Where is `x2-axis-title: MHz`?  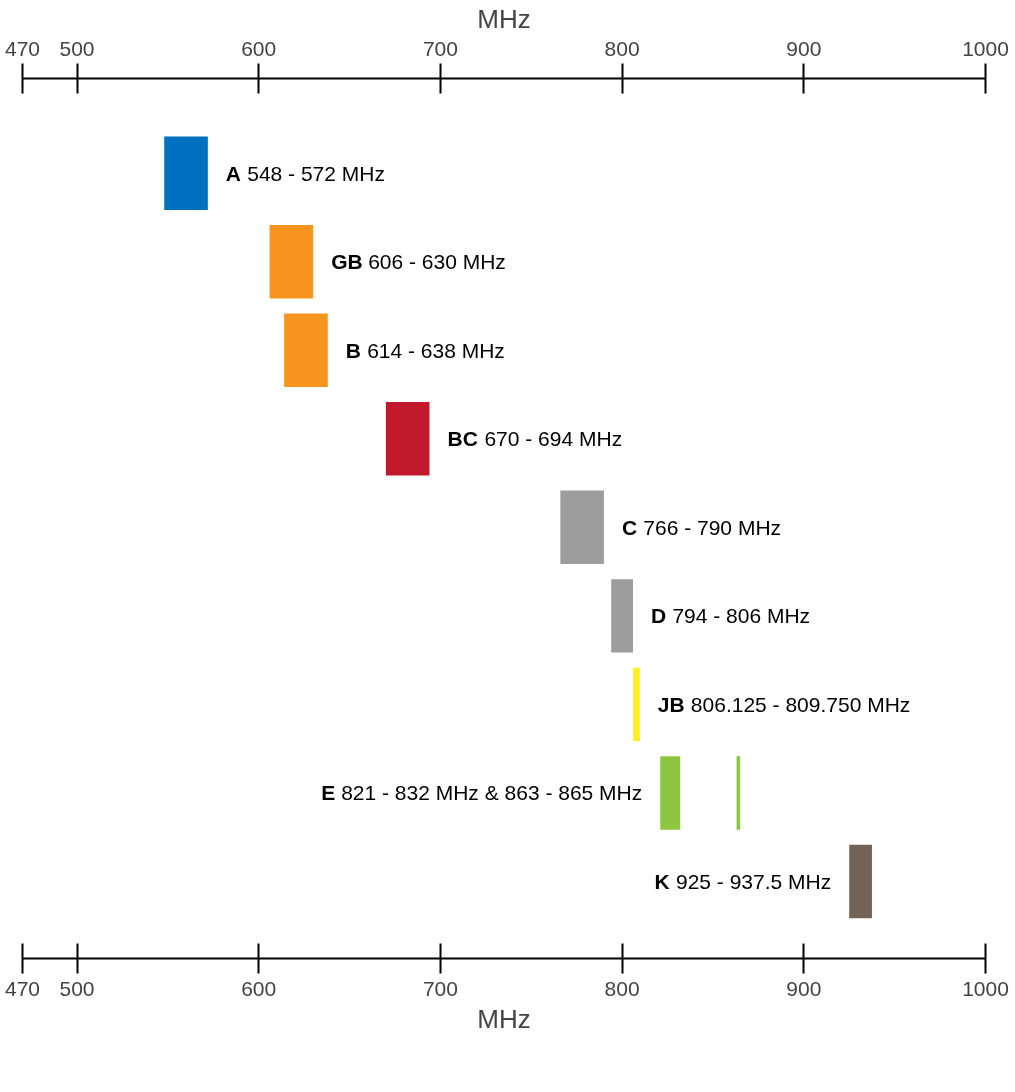 x2-axis-title: MHz is located at coordinates (504, 18).